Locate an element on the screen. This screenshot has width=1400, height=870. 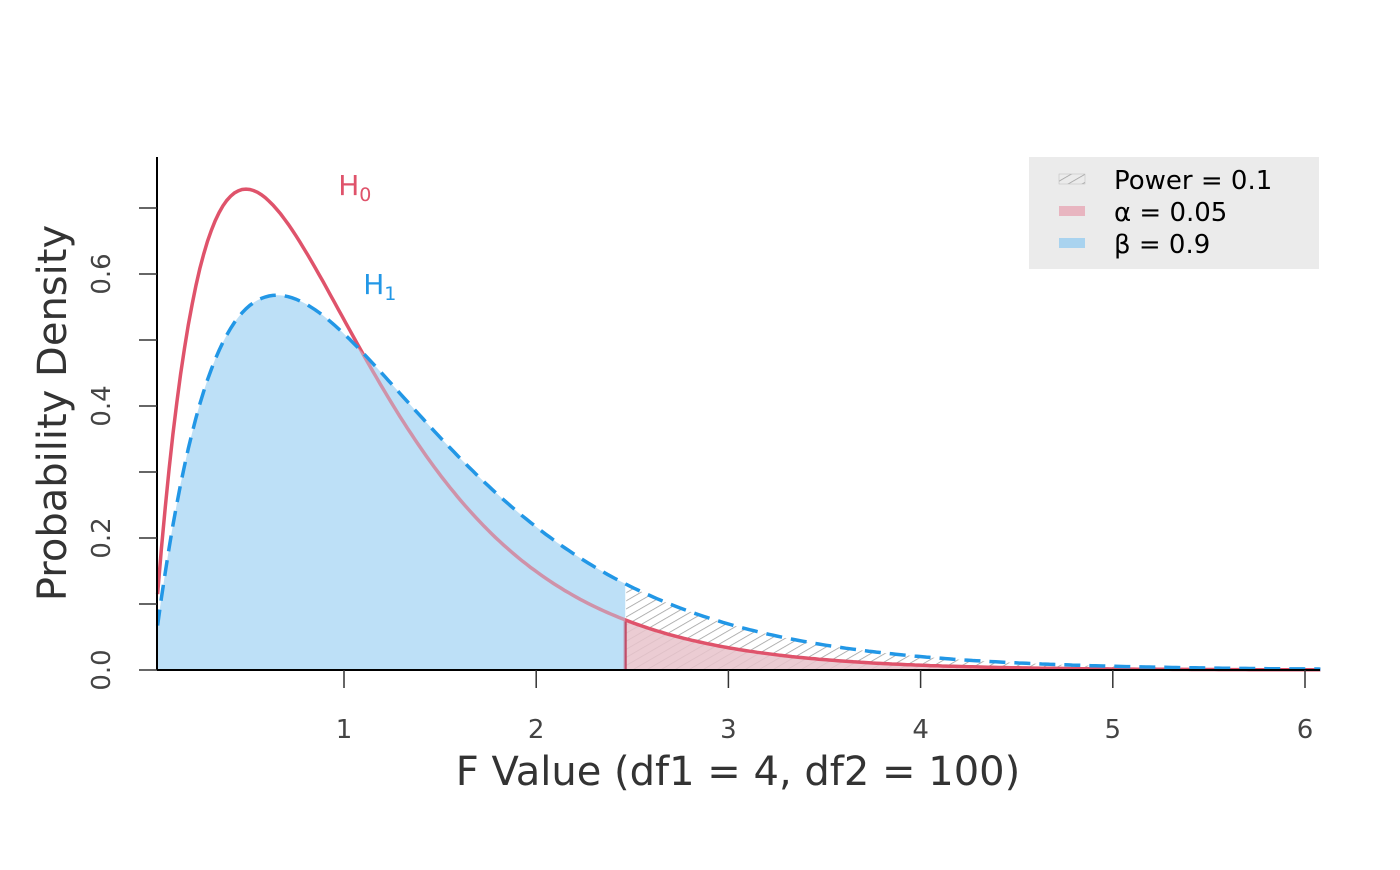
legend: Power = 0.1 α = 0.05 β = 0.9 is located at coordinates (1174, 213).